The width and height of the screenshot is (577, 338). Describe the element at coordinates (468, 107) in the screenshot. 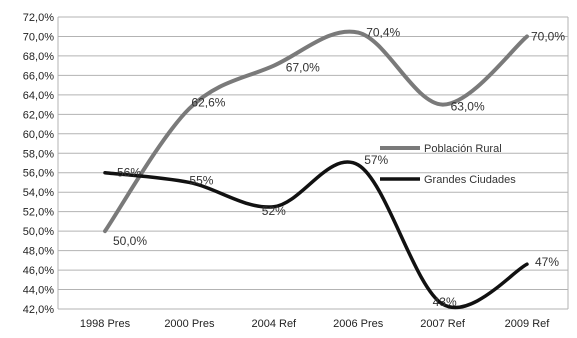

I see `data-label: 63,0%` at that location.